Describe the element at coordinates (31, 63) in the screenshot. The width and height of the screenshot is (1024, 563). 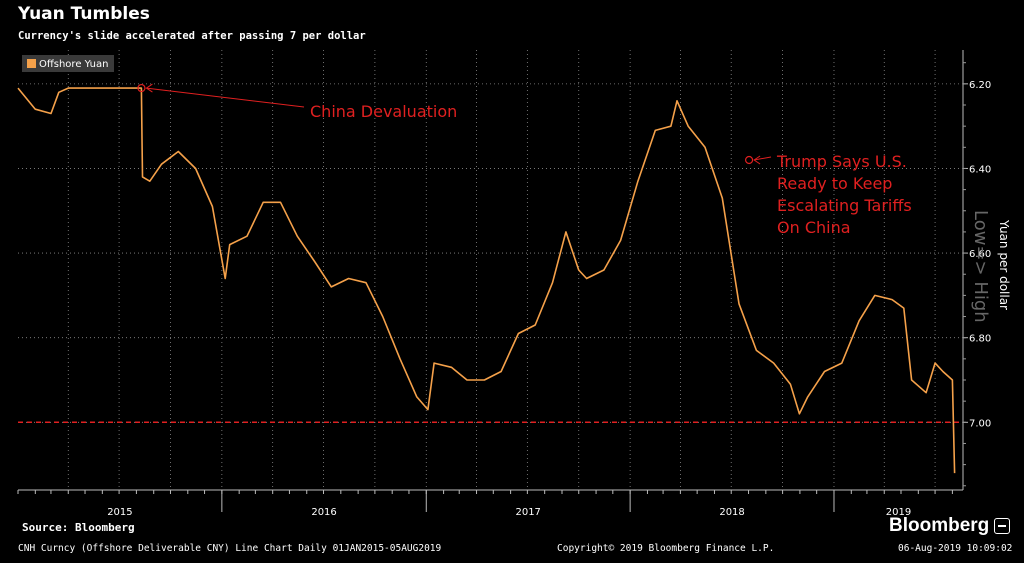
I see `legend-swatch` at that location.